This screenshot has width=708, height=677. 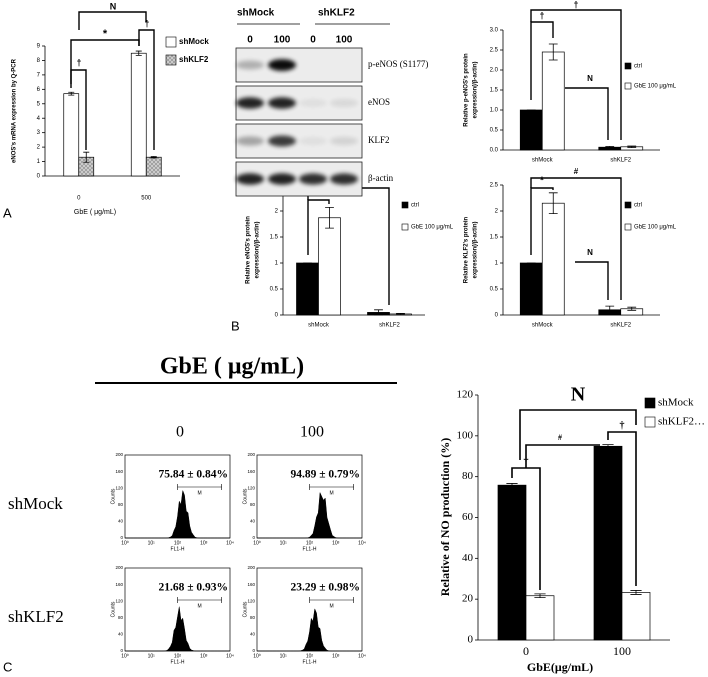 I want to click on x-tick-label: shKLF2, so click(x=620, y=326).